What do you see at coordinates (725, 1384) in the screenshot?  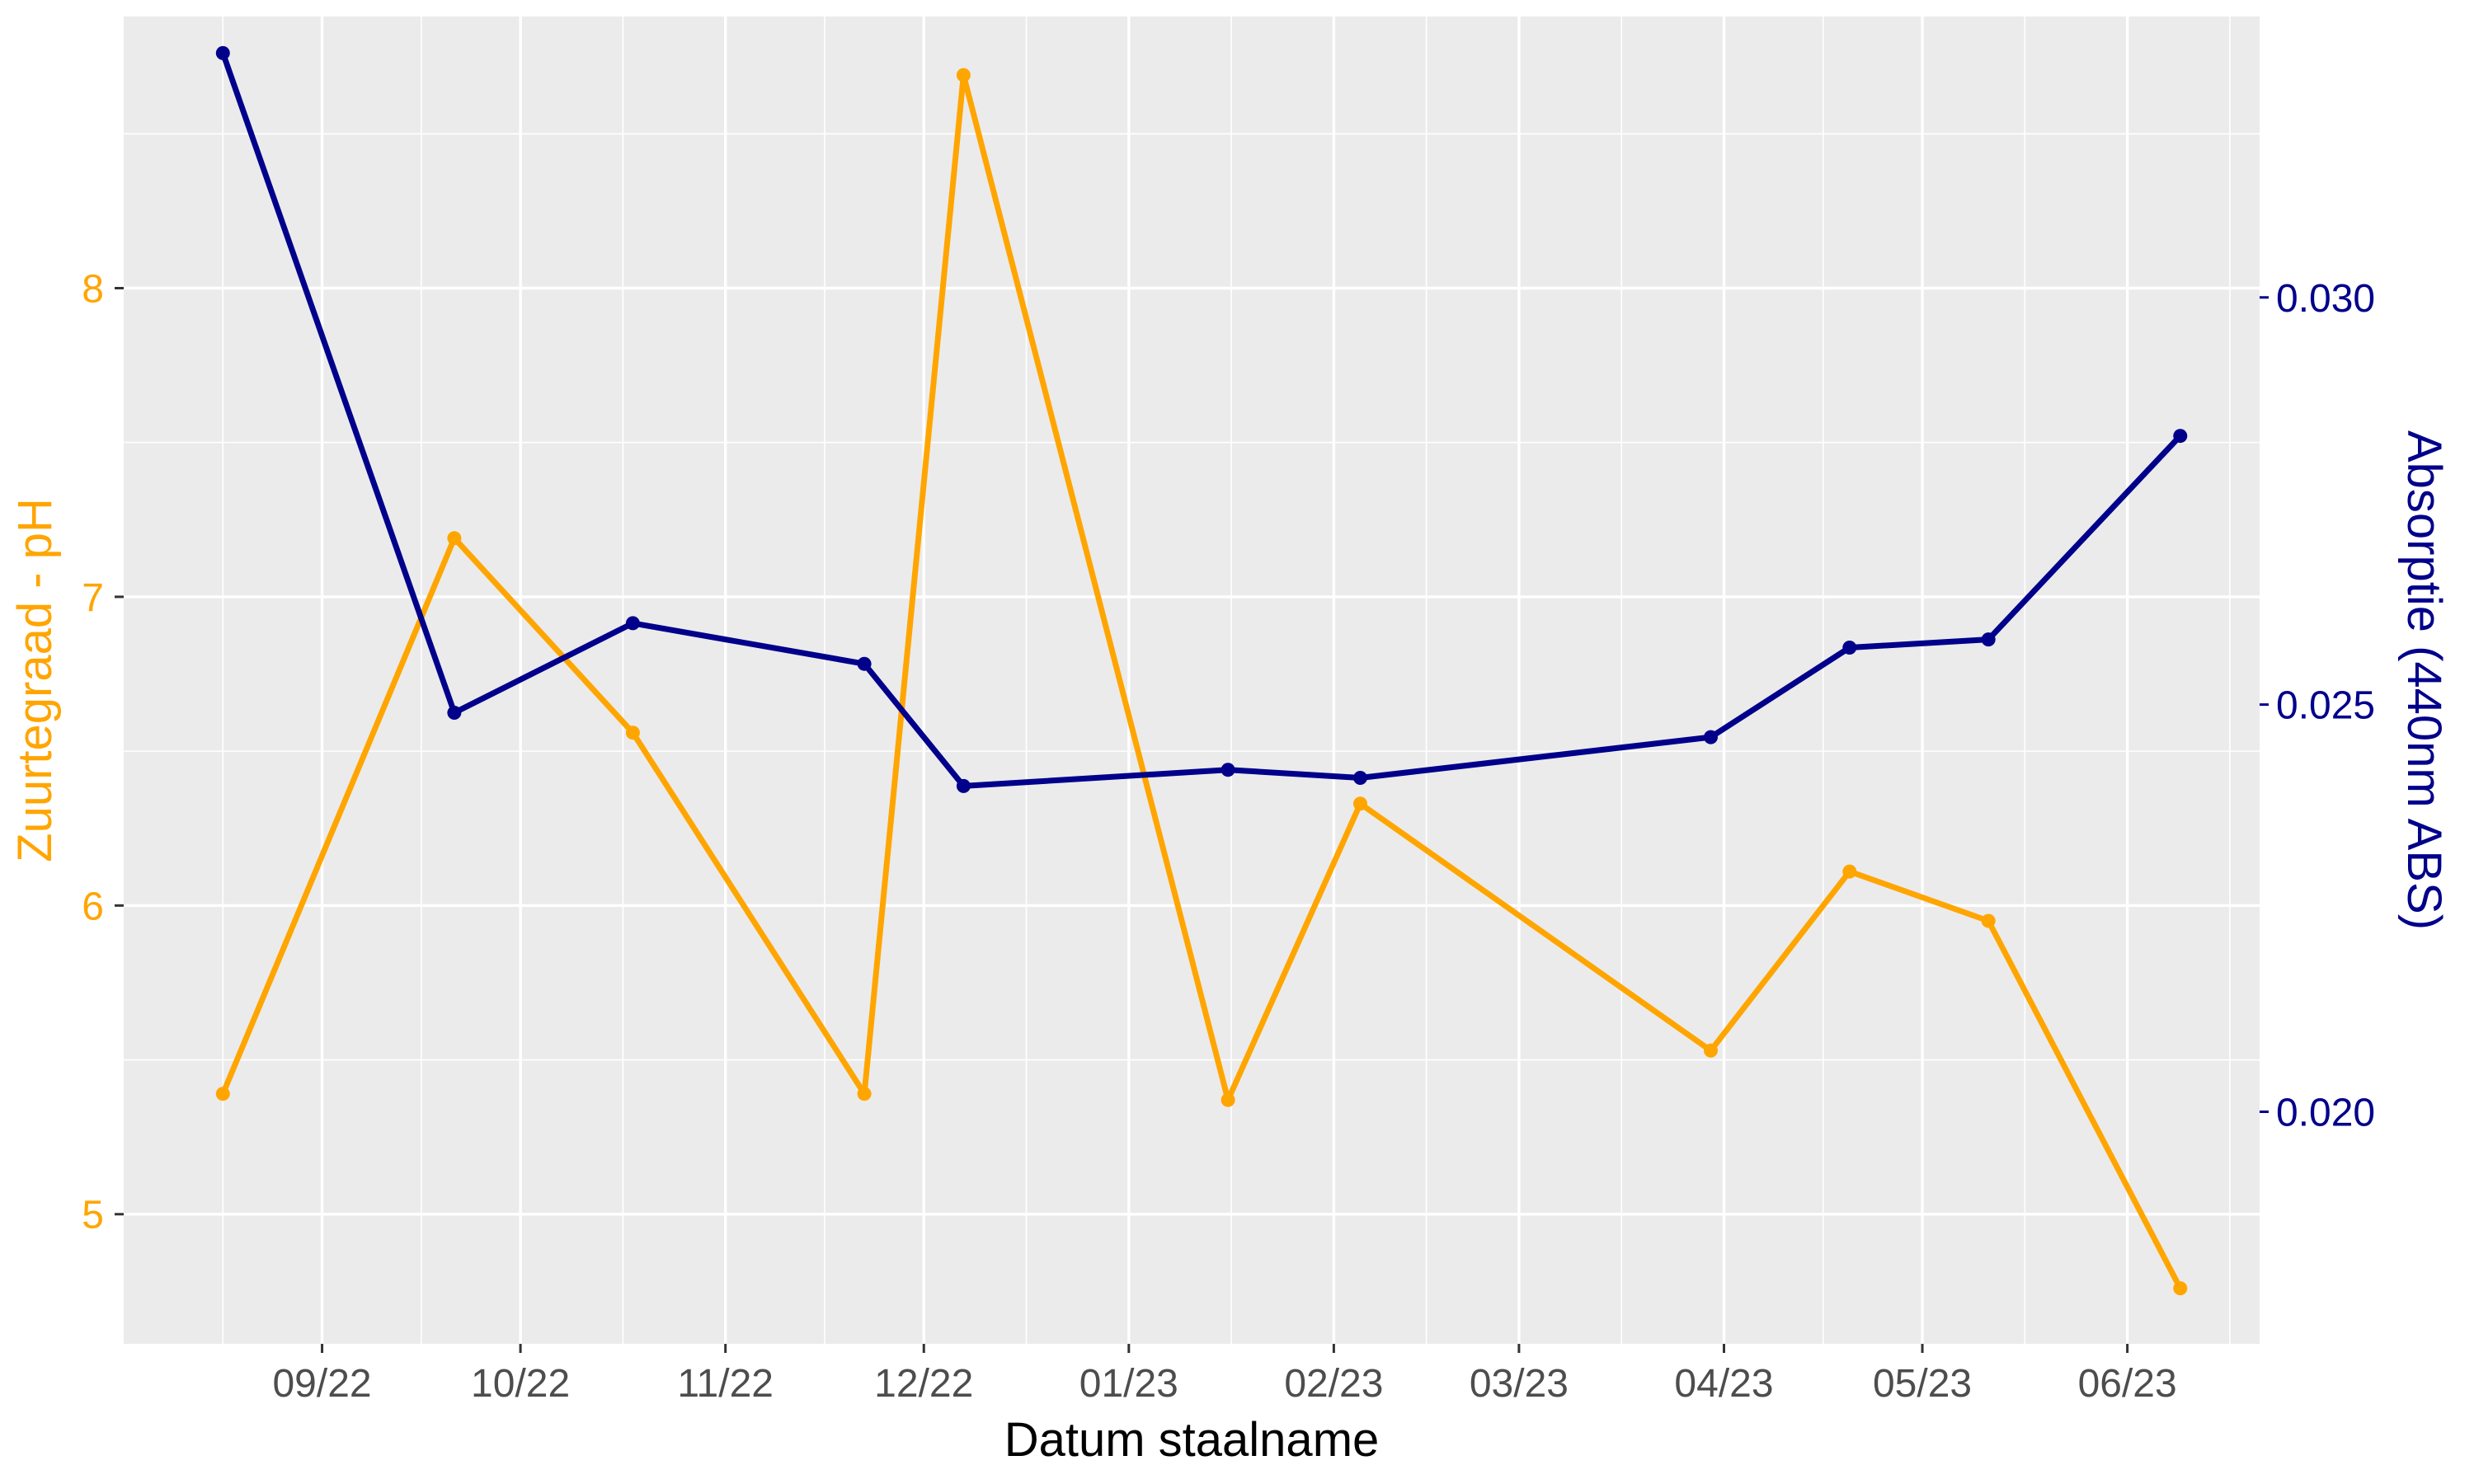 I see `x-tick-label: 11/22` at bounding box center [725, 1384].